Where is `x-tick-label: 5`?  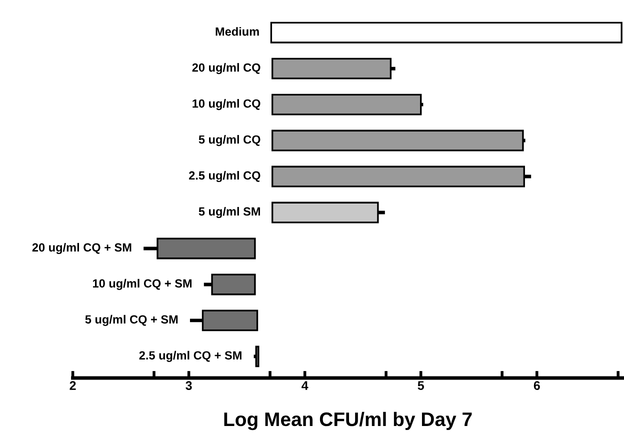
x-tick-label: 5 is located at coordinates (421, 385).